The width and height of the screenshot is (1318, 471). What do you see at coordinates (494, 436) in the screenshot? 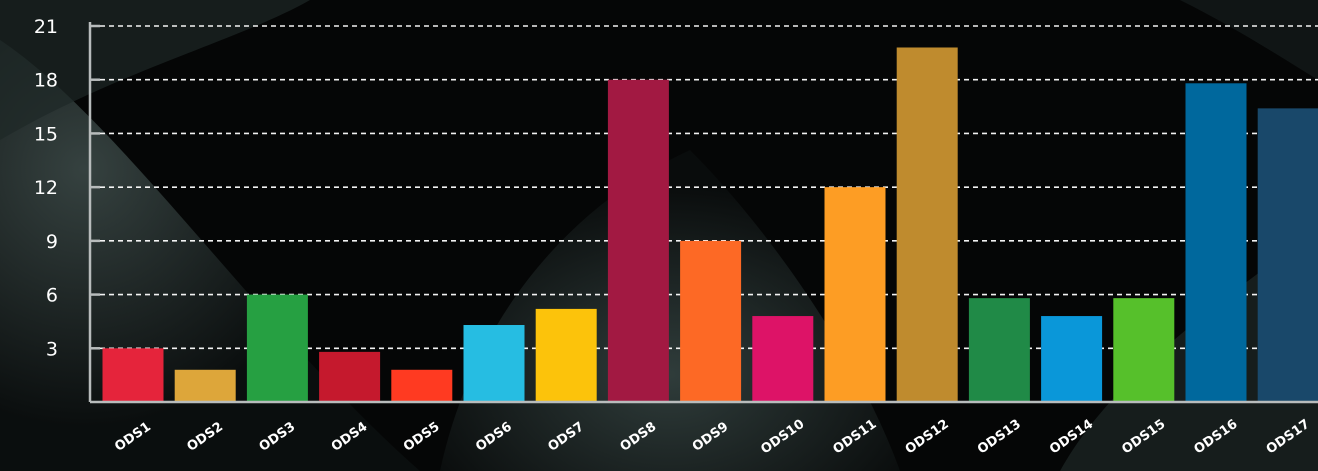
I see `x-tick-label: ODS6` at bounding box center [494, 436].